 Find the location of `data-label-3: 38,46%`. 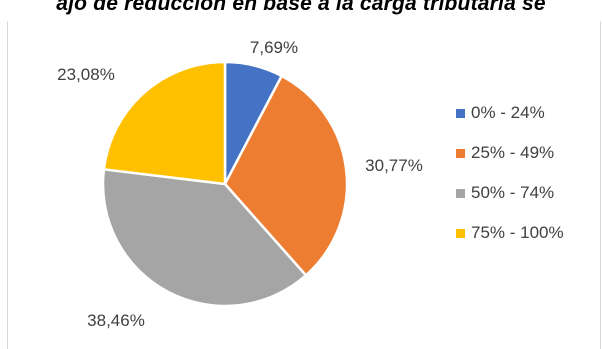

data-label-3: 38,46% is located at coordinates (116, 320).